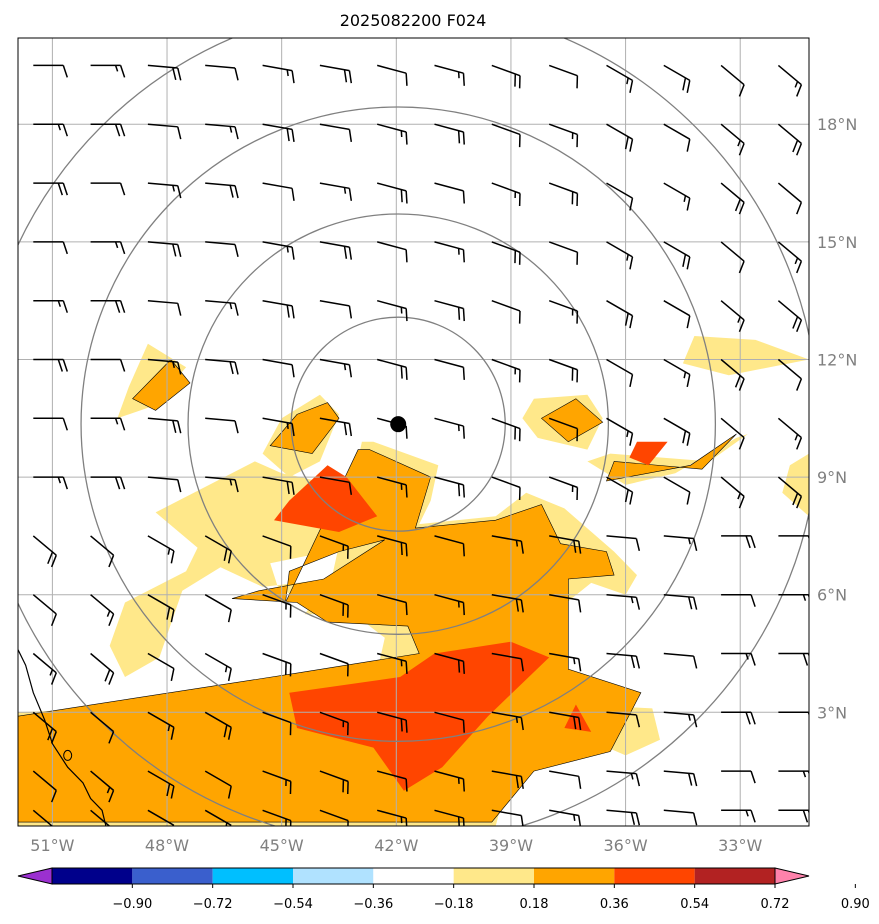  Describe the element at coordinates (52, 845) in the screenshot. I see `lon-tick-label-0: 51°W` at that location.